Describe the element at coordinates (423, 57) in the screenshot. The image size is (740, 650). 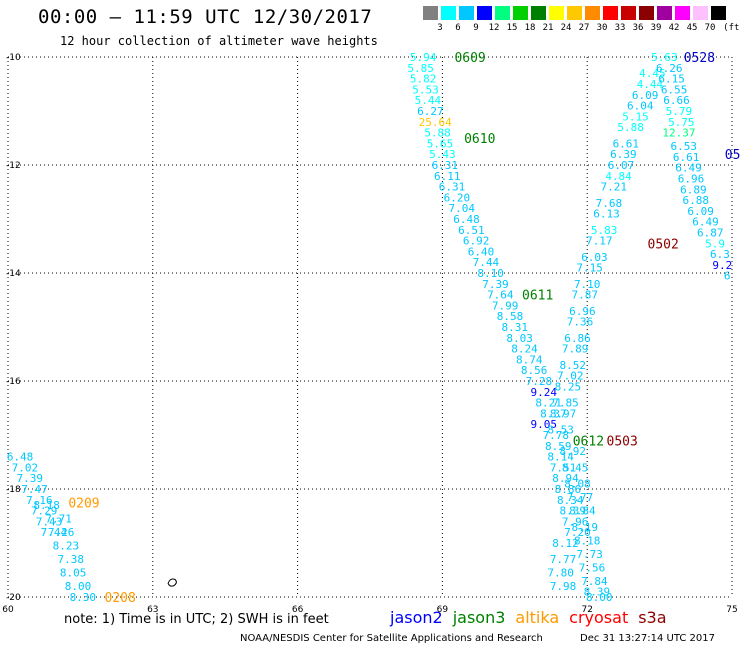
I see `wave-height-value: 5.94` at that location.